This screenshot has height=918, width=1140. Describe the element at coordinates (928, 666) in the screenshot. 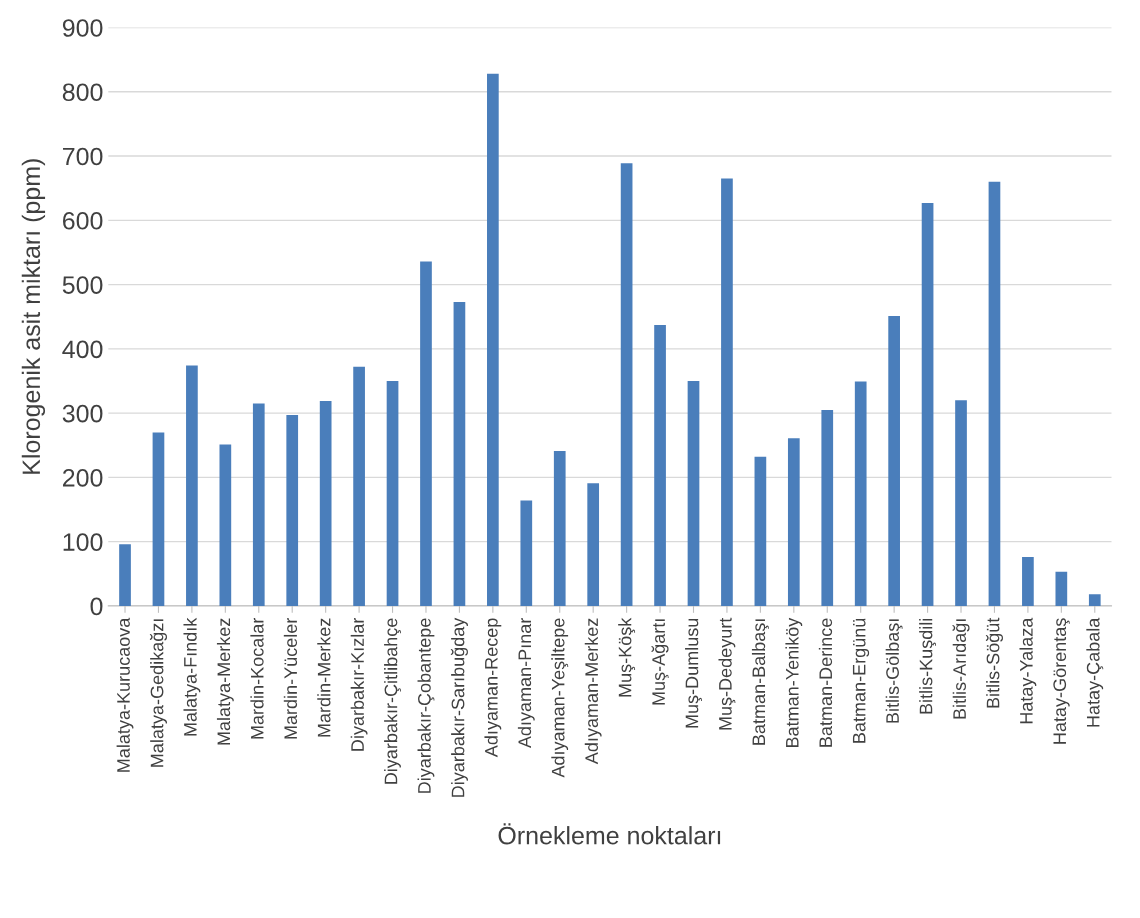

I see `x-tick-label: Bitlis-Kuşdili` at that location.